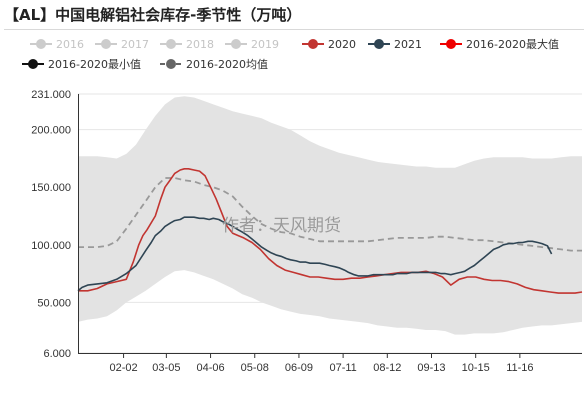 This screenshot has height=409, width=588. I want to click on x-tick-label: 03-05, so click(166, 368).